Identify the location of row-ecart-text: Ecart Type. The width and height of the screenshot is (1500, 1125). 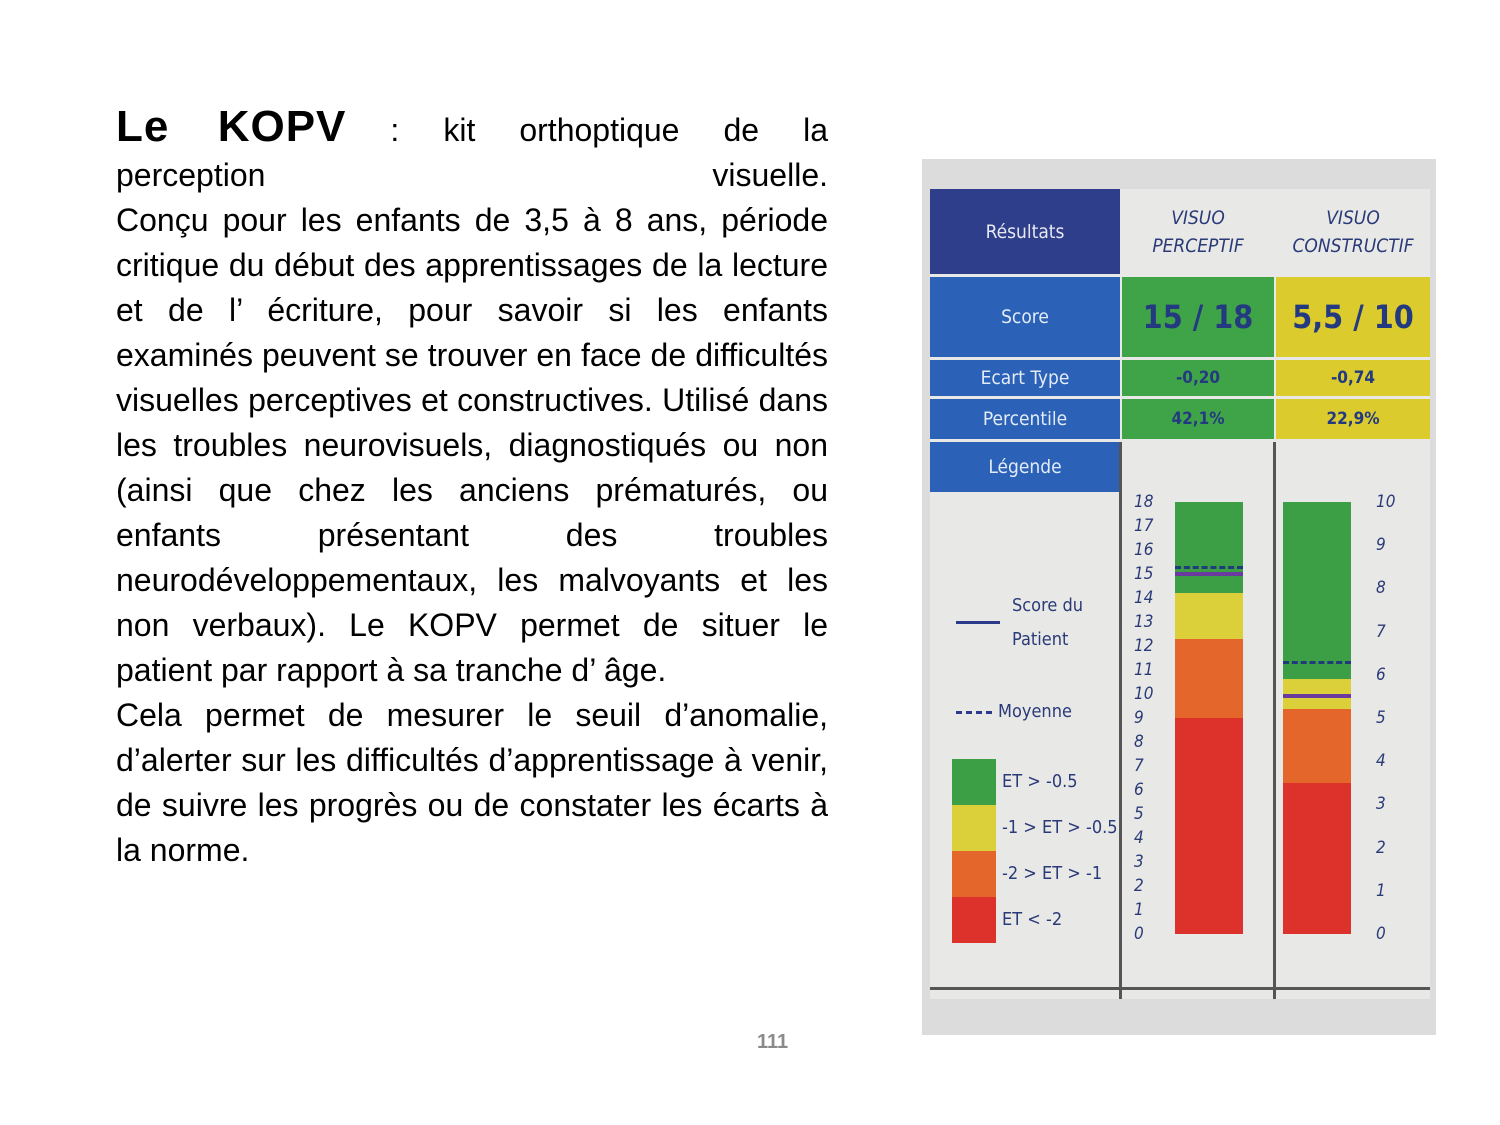
(1025, 378).